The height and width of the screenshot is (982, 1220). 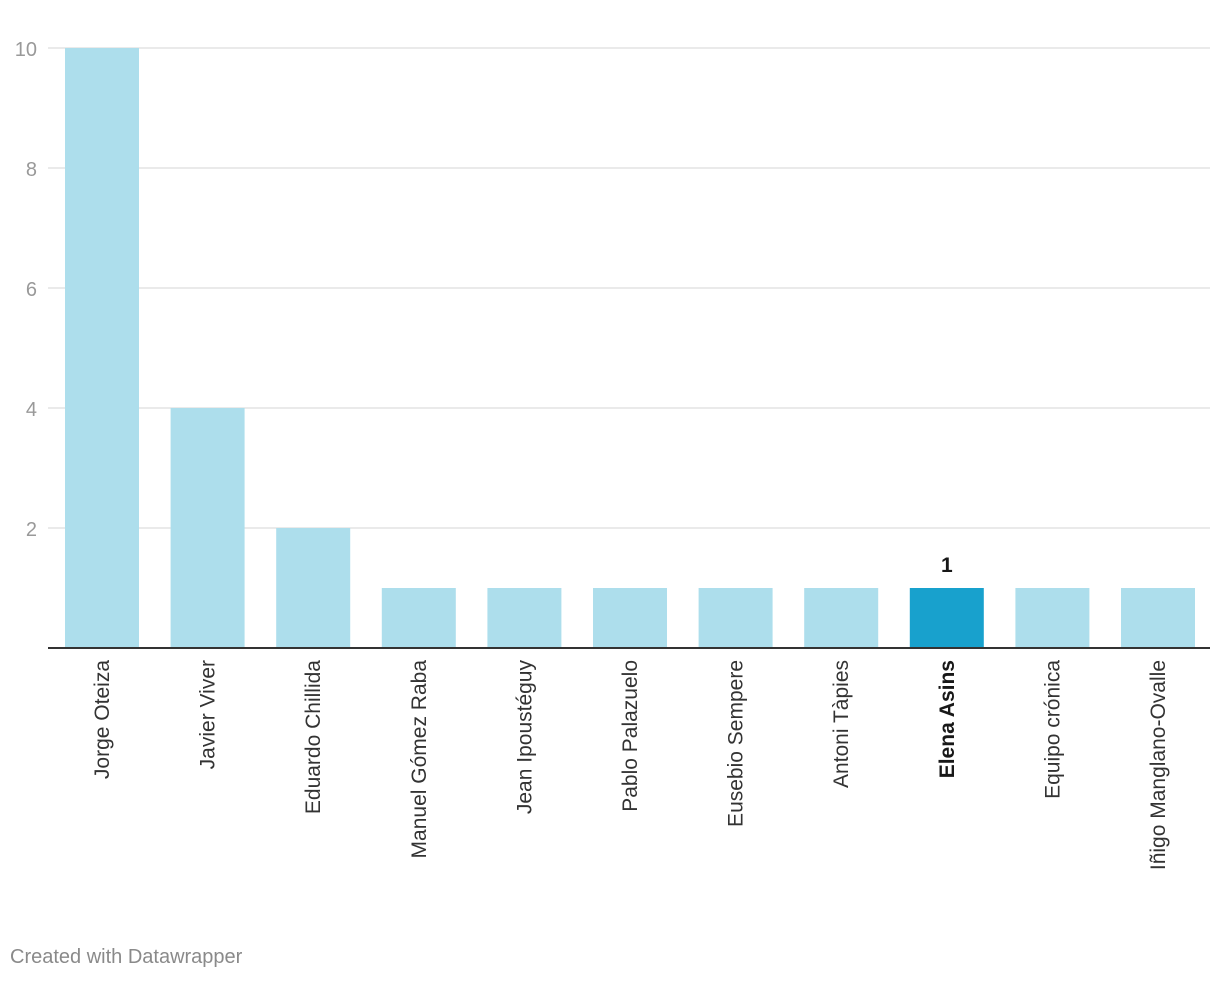 What do you see at coordinates (26, 50) in the screenshot?
I see `y-tick-label: 10` at bounding box center [26, 50].